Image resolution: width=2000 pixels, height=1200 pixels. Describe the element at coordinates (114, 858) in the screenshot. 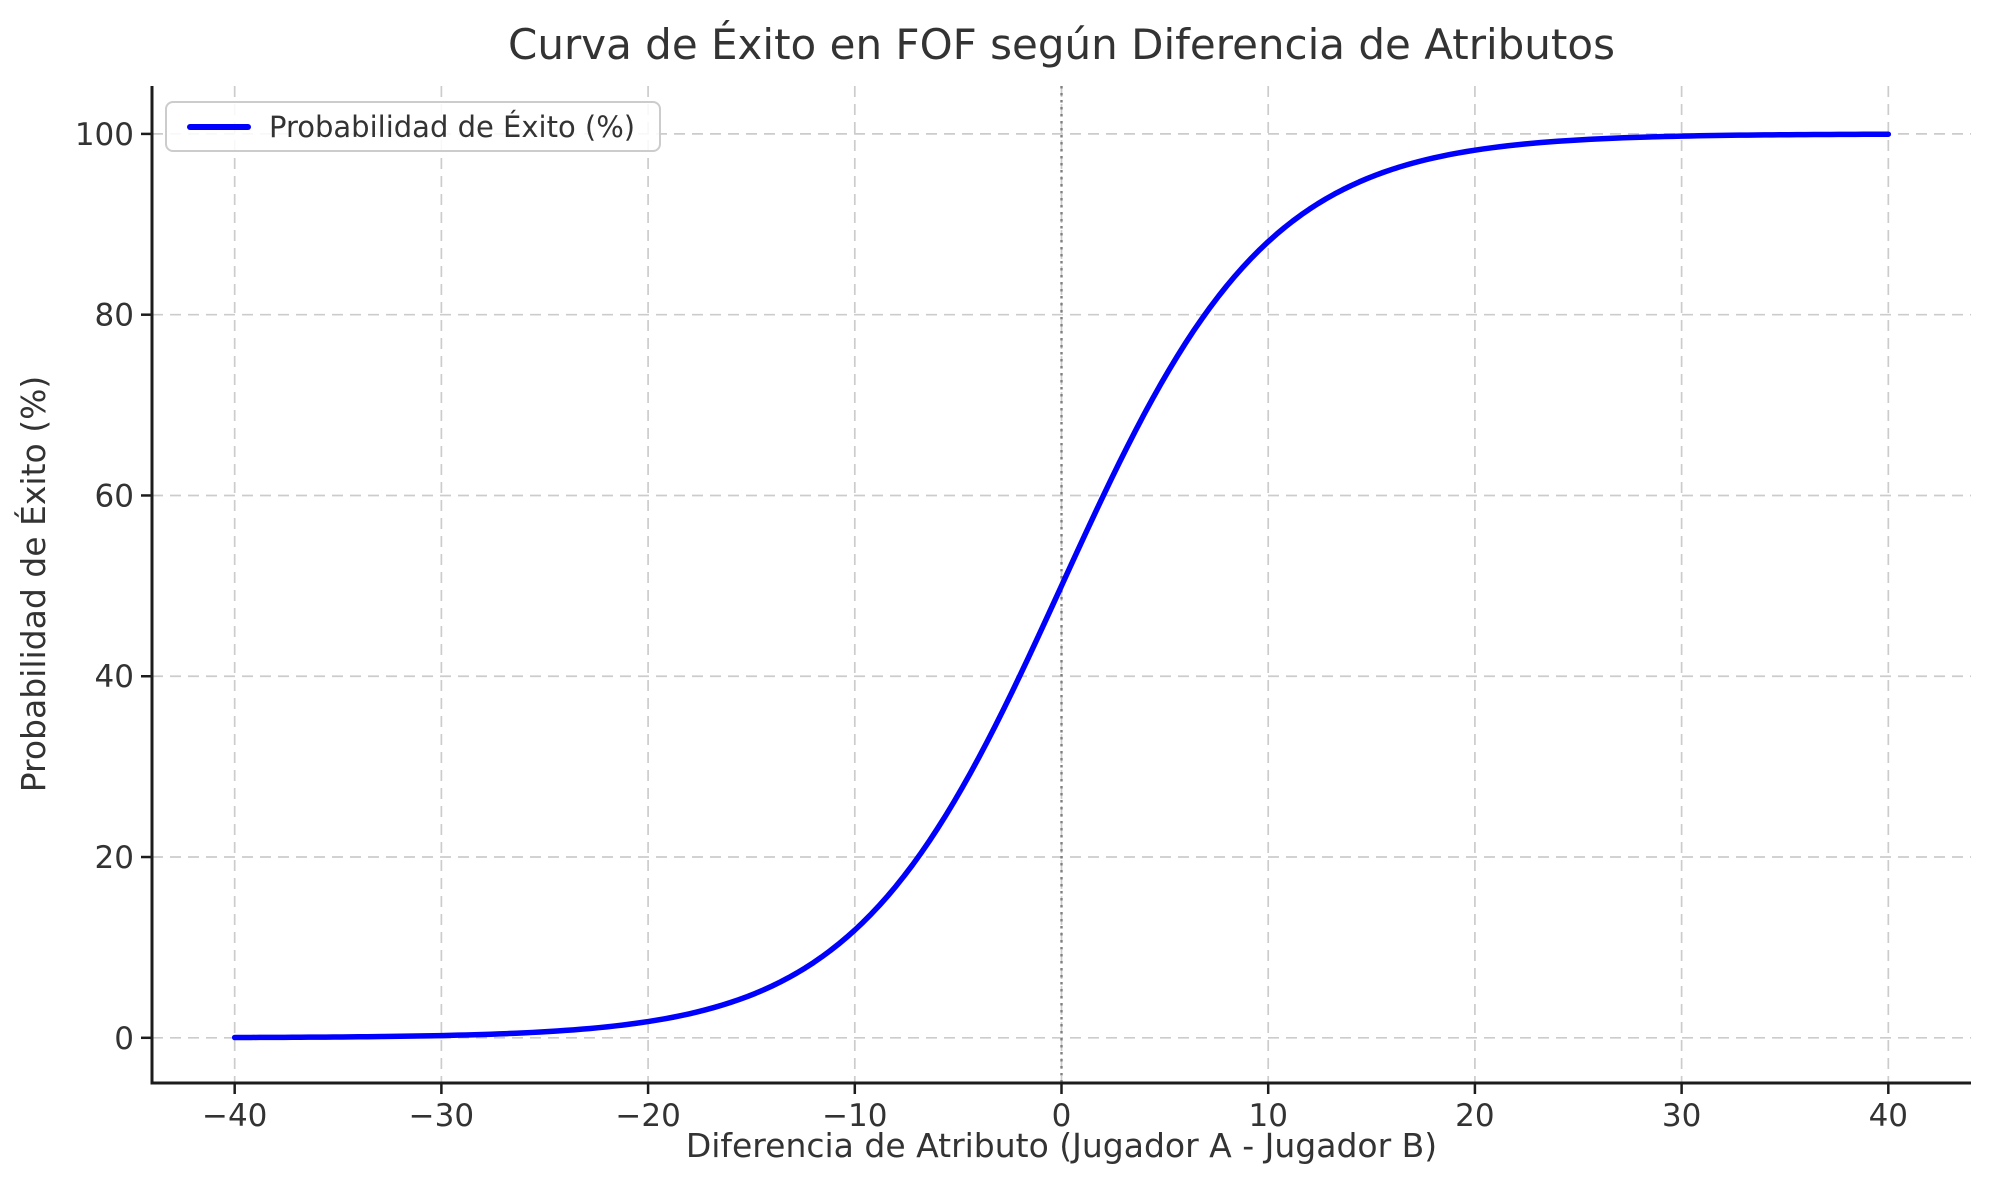

I see `y-tick-label: 20` at that location.